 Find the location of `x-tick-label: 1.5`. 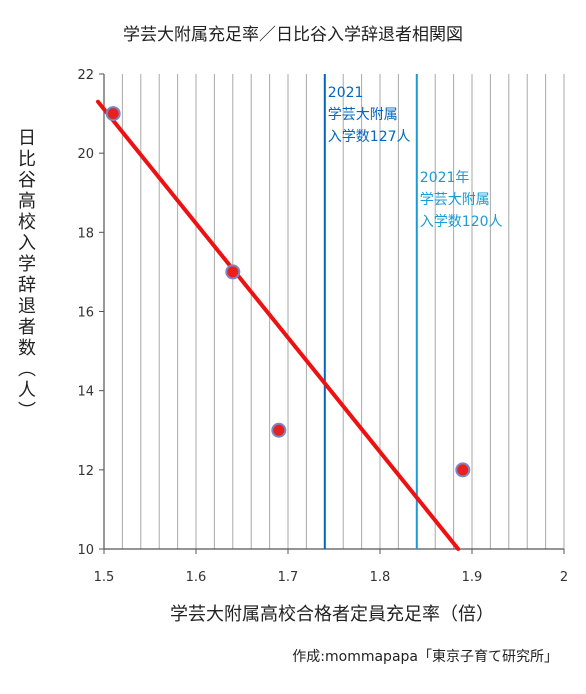

x-tick-label: 1.5 is located at coordinates (104, 577).